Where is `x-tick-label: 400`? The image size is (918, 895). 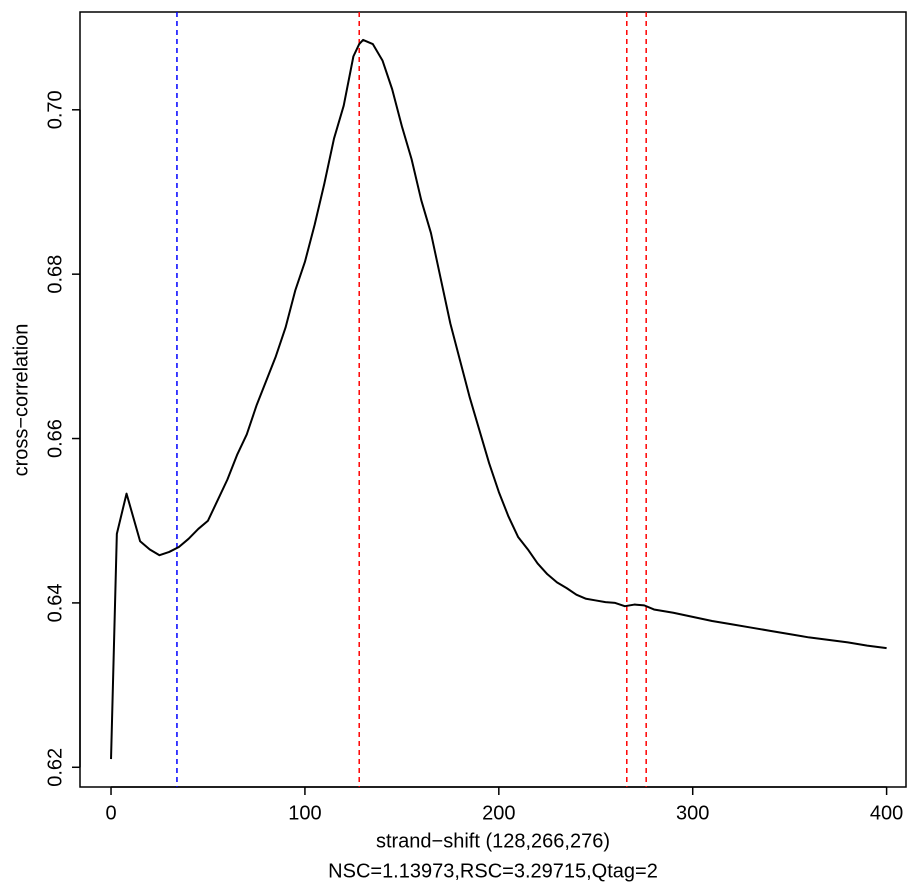
x-tick-label: 400 is located at coordinates (886, 813).